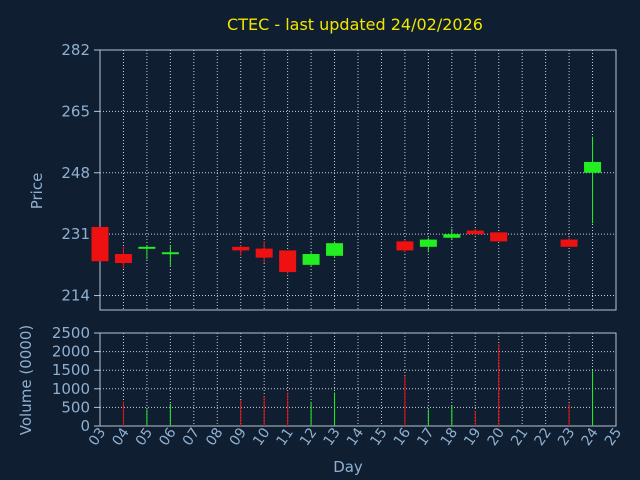  I want to click on price-axis-label: Price, so click(37, 191).